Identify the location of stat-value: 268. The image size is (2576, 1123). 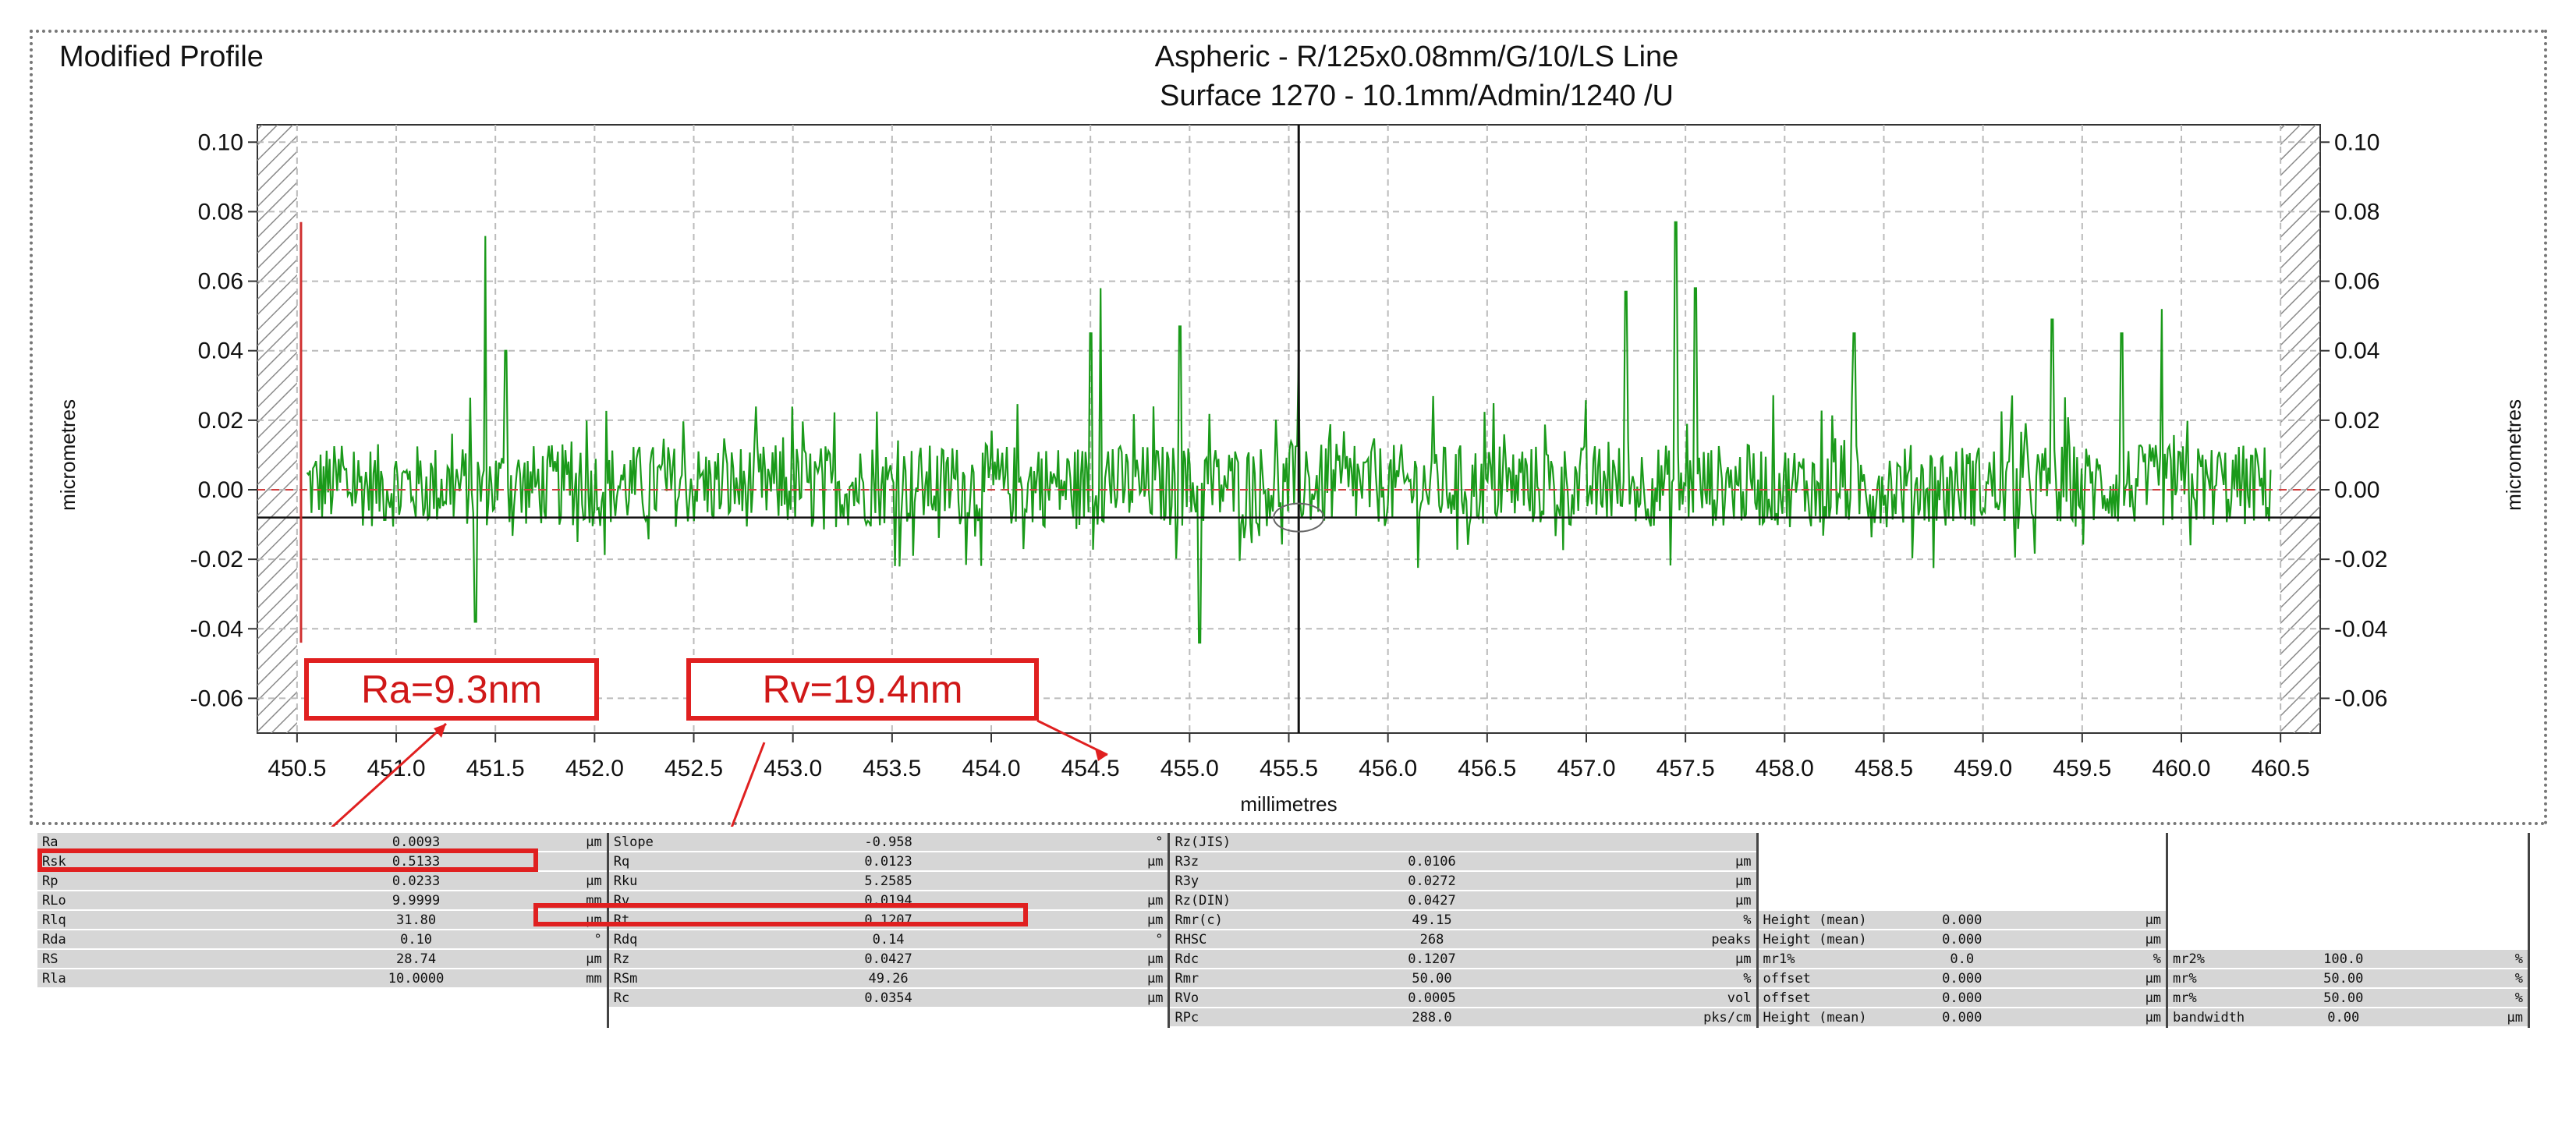
(1432, 940).